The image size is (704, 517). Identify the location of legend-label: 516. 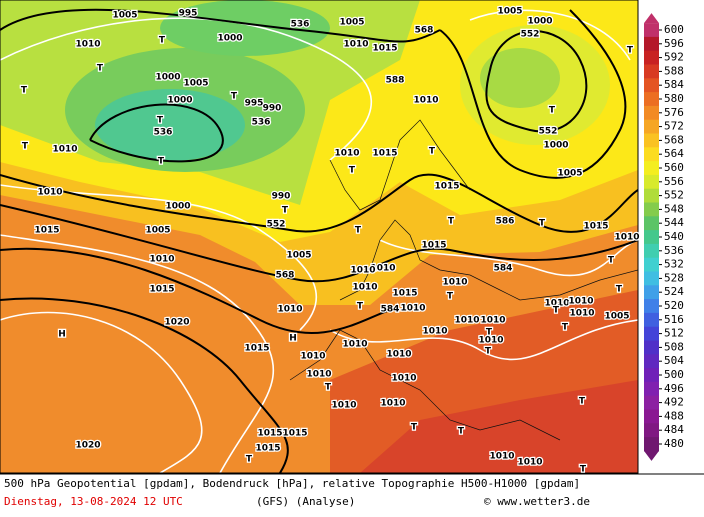
(674, 319).